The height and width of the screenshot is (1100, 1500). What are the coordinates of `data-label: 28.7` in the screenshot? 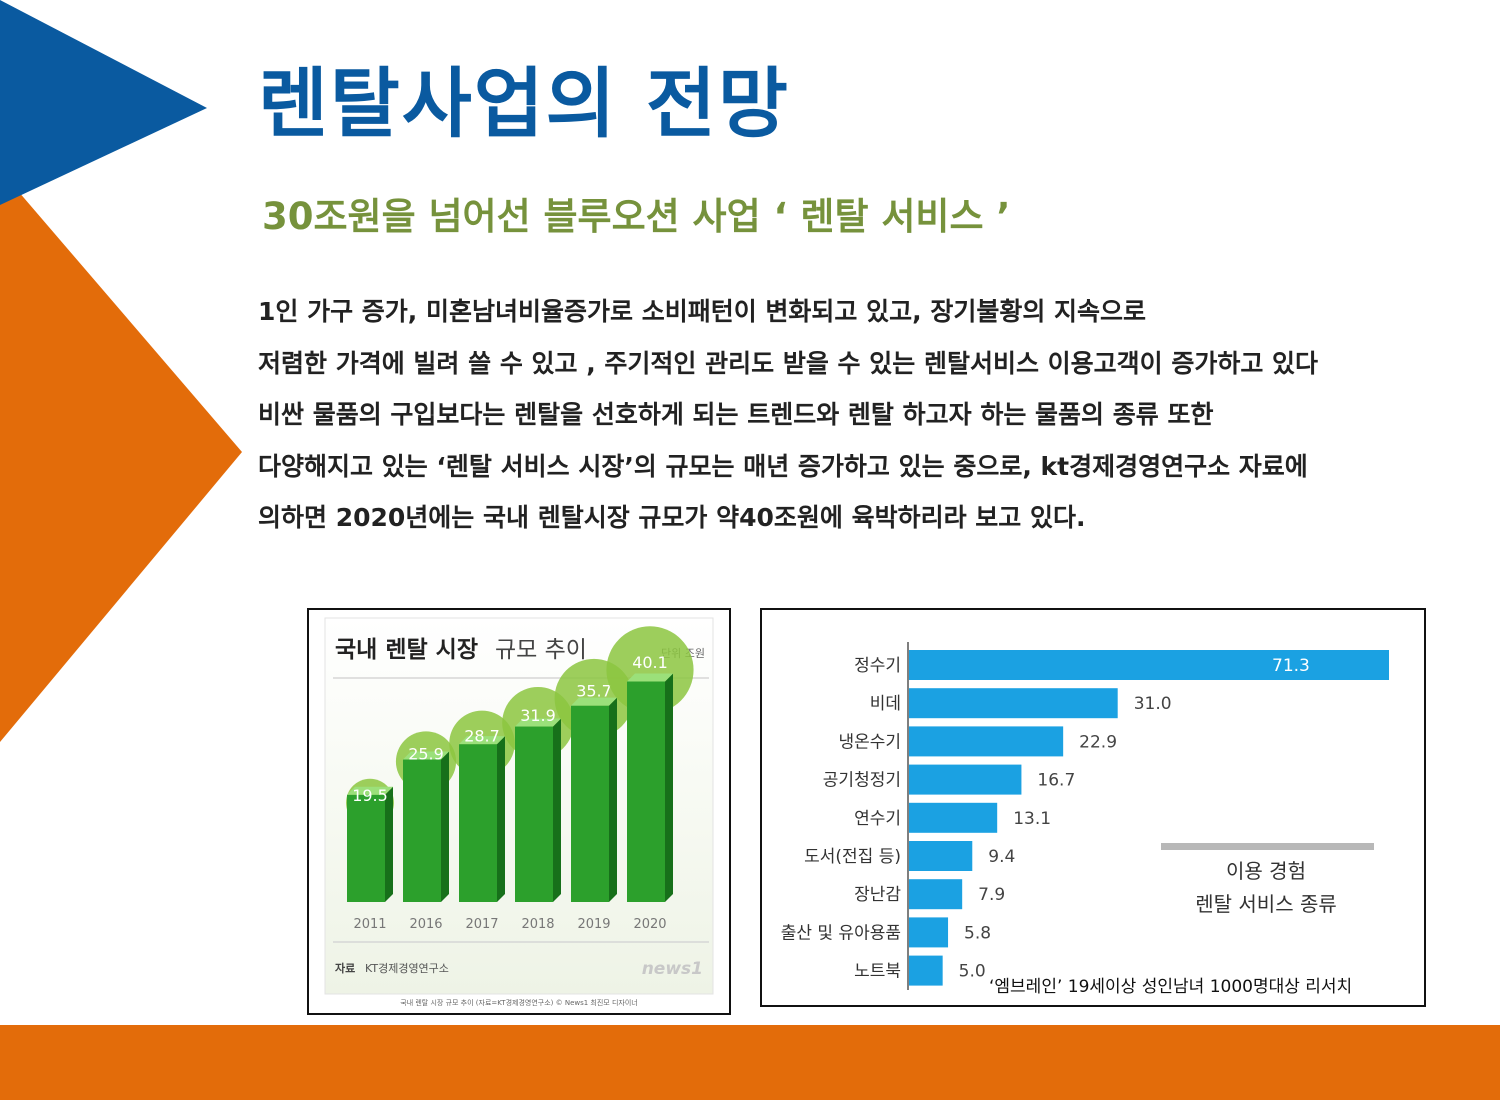 It's located at (482, 735).